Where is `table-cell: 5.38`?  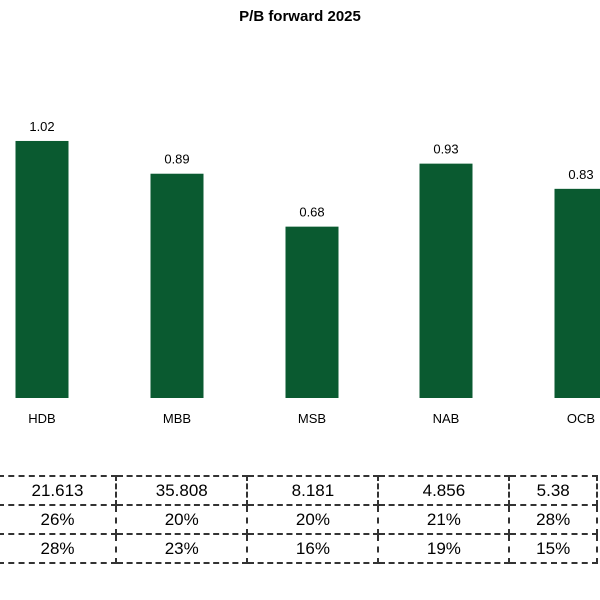
table-cell: 5.38 is located at coordinates (553, 490).